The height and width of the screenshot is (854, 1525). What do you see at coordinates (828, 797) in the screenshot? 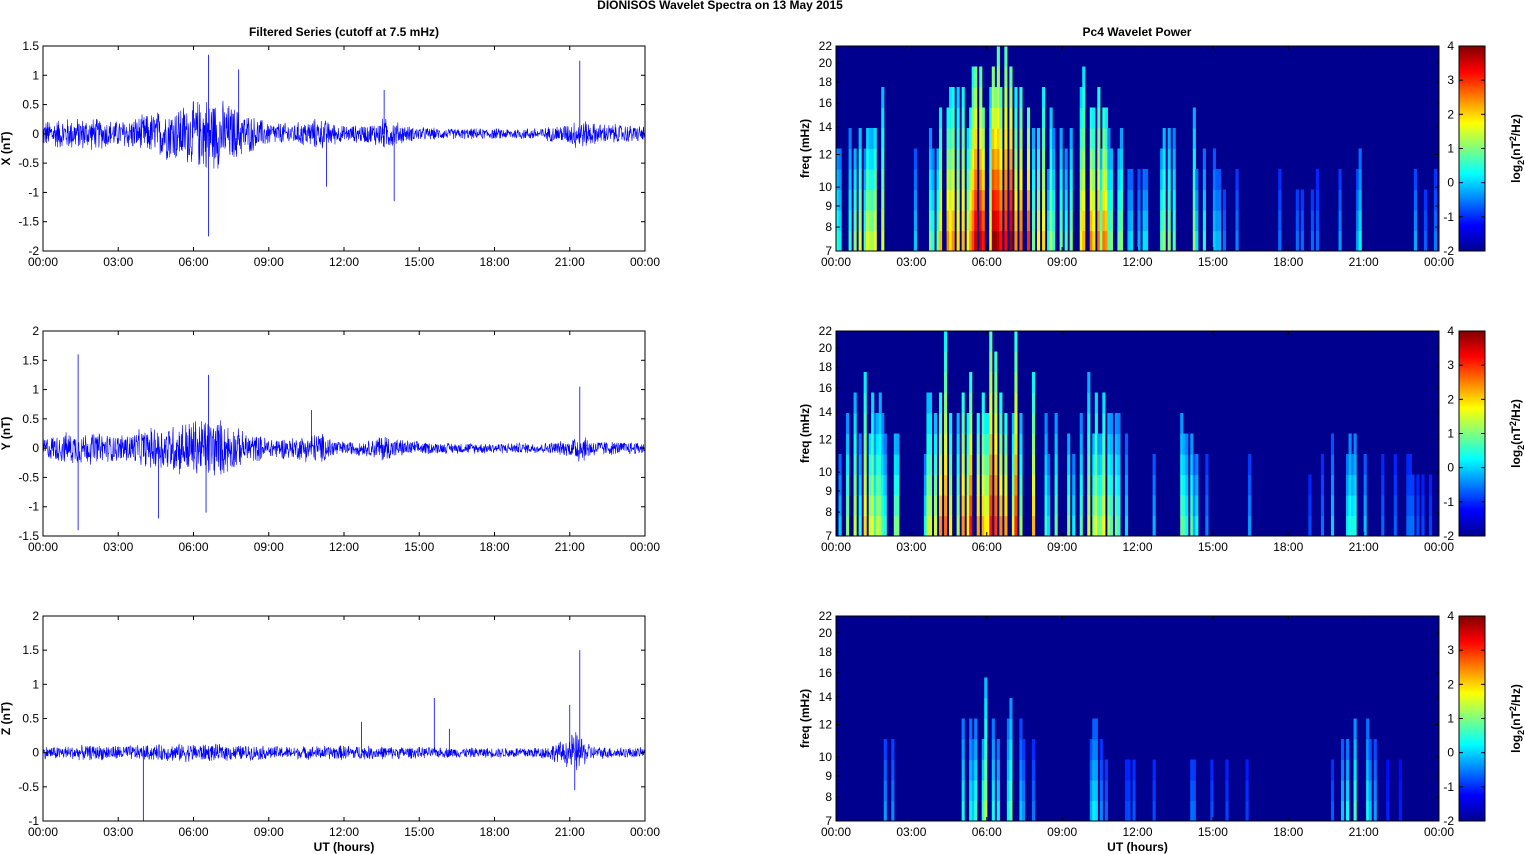
I see `ytick-label: 8` at bounding box center [828, 797].